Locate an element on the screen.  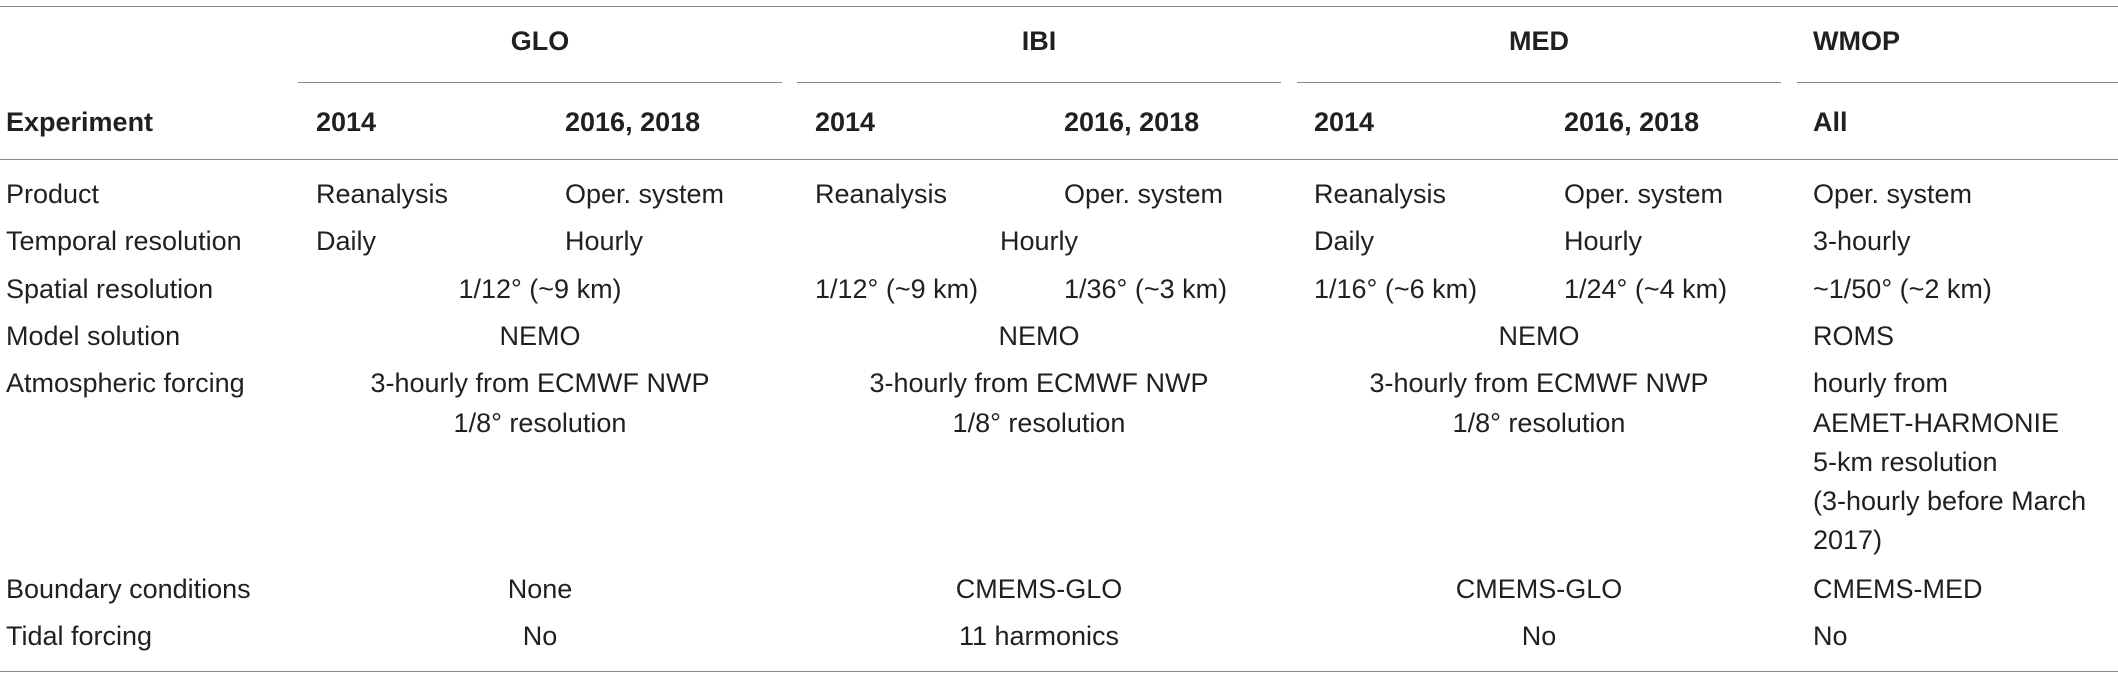
cell-atmos-wmop-line2: AEMET-HARMONIE is located at coordinates (1936, 423).